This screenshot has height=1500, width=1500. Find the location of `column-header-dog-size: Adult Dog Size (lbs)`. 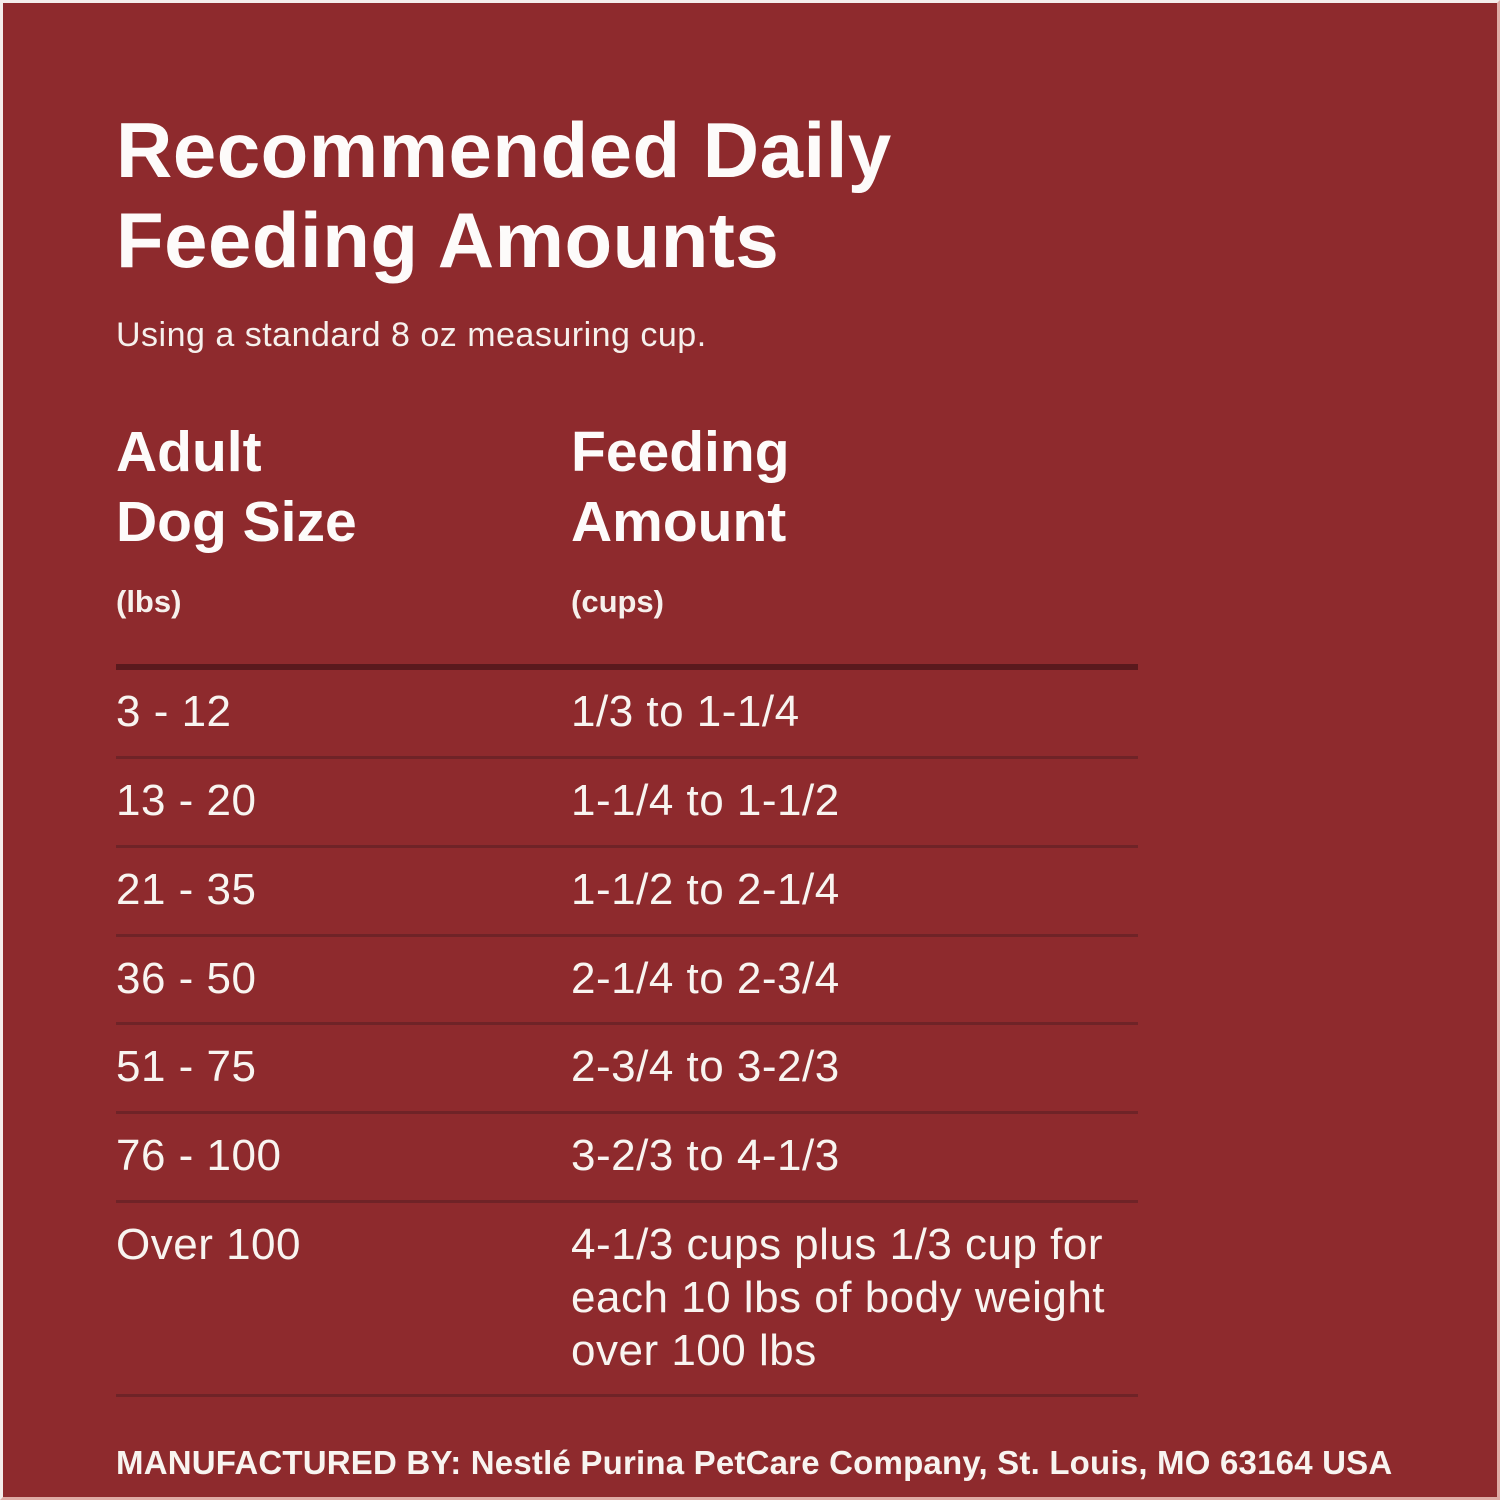

column-header-dog-size: Adult Dog Size (lbs) is located at coordinates (343, 518).